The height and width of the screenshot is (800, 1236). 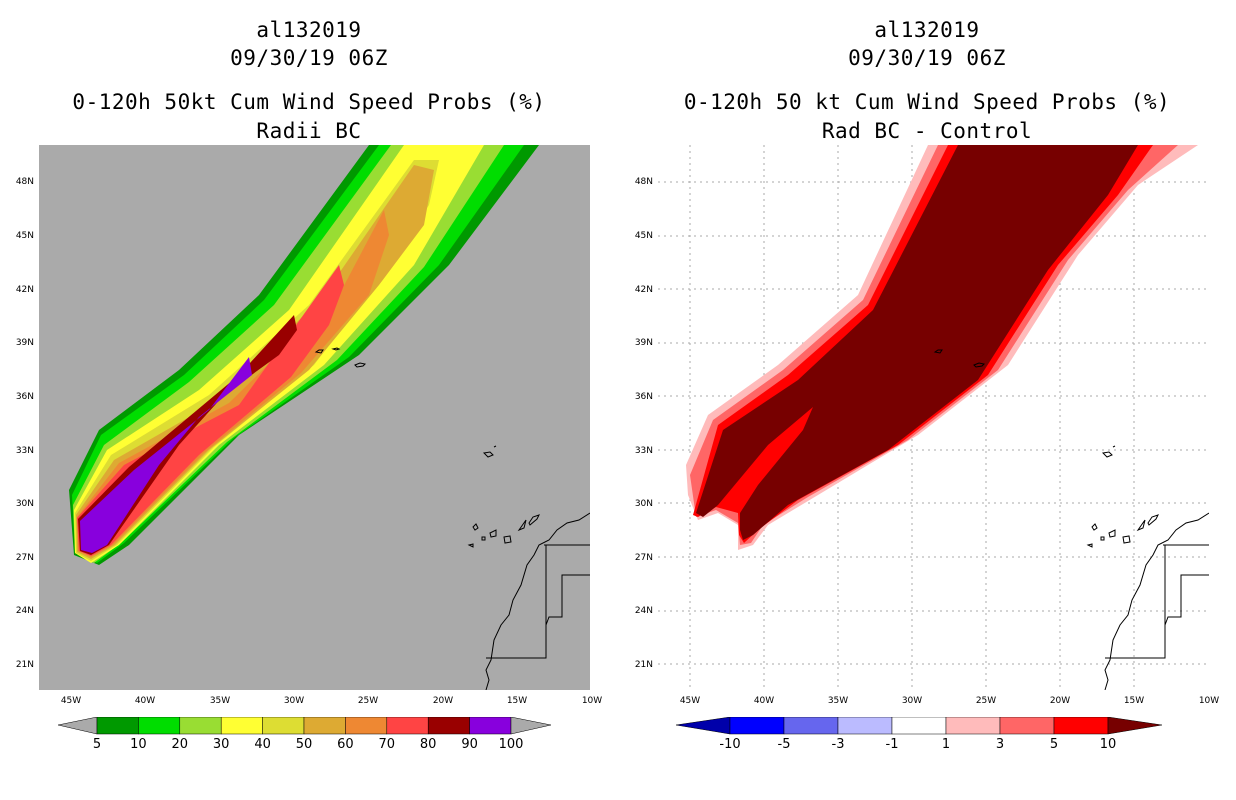 What do you see at coordinates (345, 744) in the screenshot?
I see `colorbar-label: 60` at bounding box center [345, 744].